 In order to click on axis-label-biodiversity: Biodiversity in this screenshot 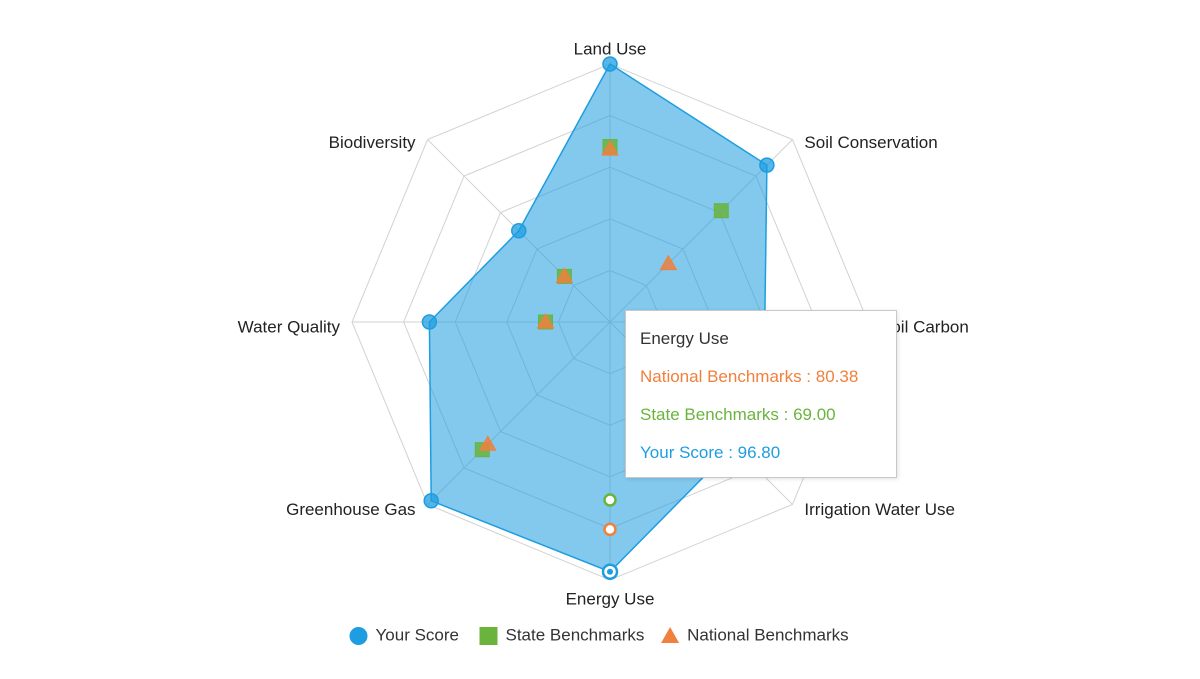, I will do `click(372, 142)`.